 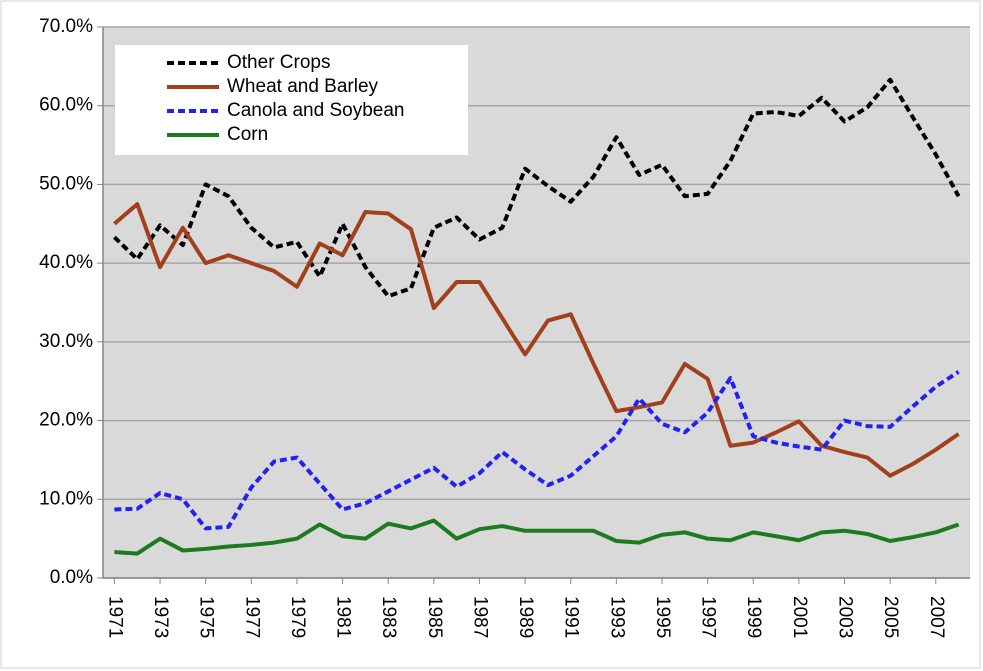 What do you see at coordinates (251, 617) in the screenshot?
I see `x-tick-label: 1977` at bounding box center [251, 617].